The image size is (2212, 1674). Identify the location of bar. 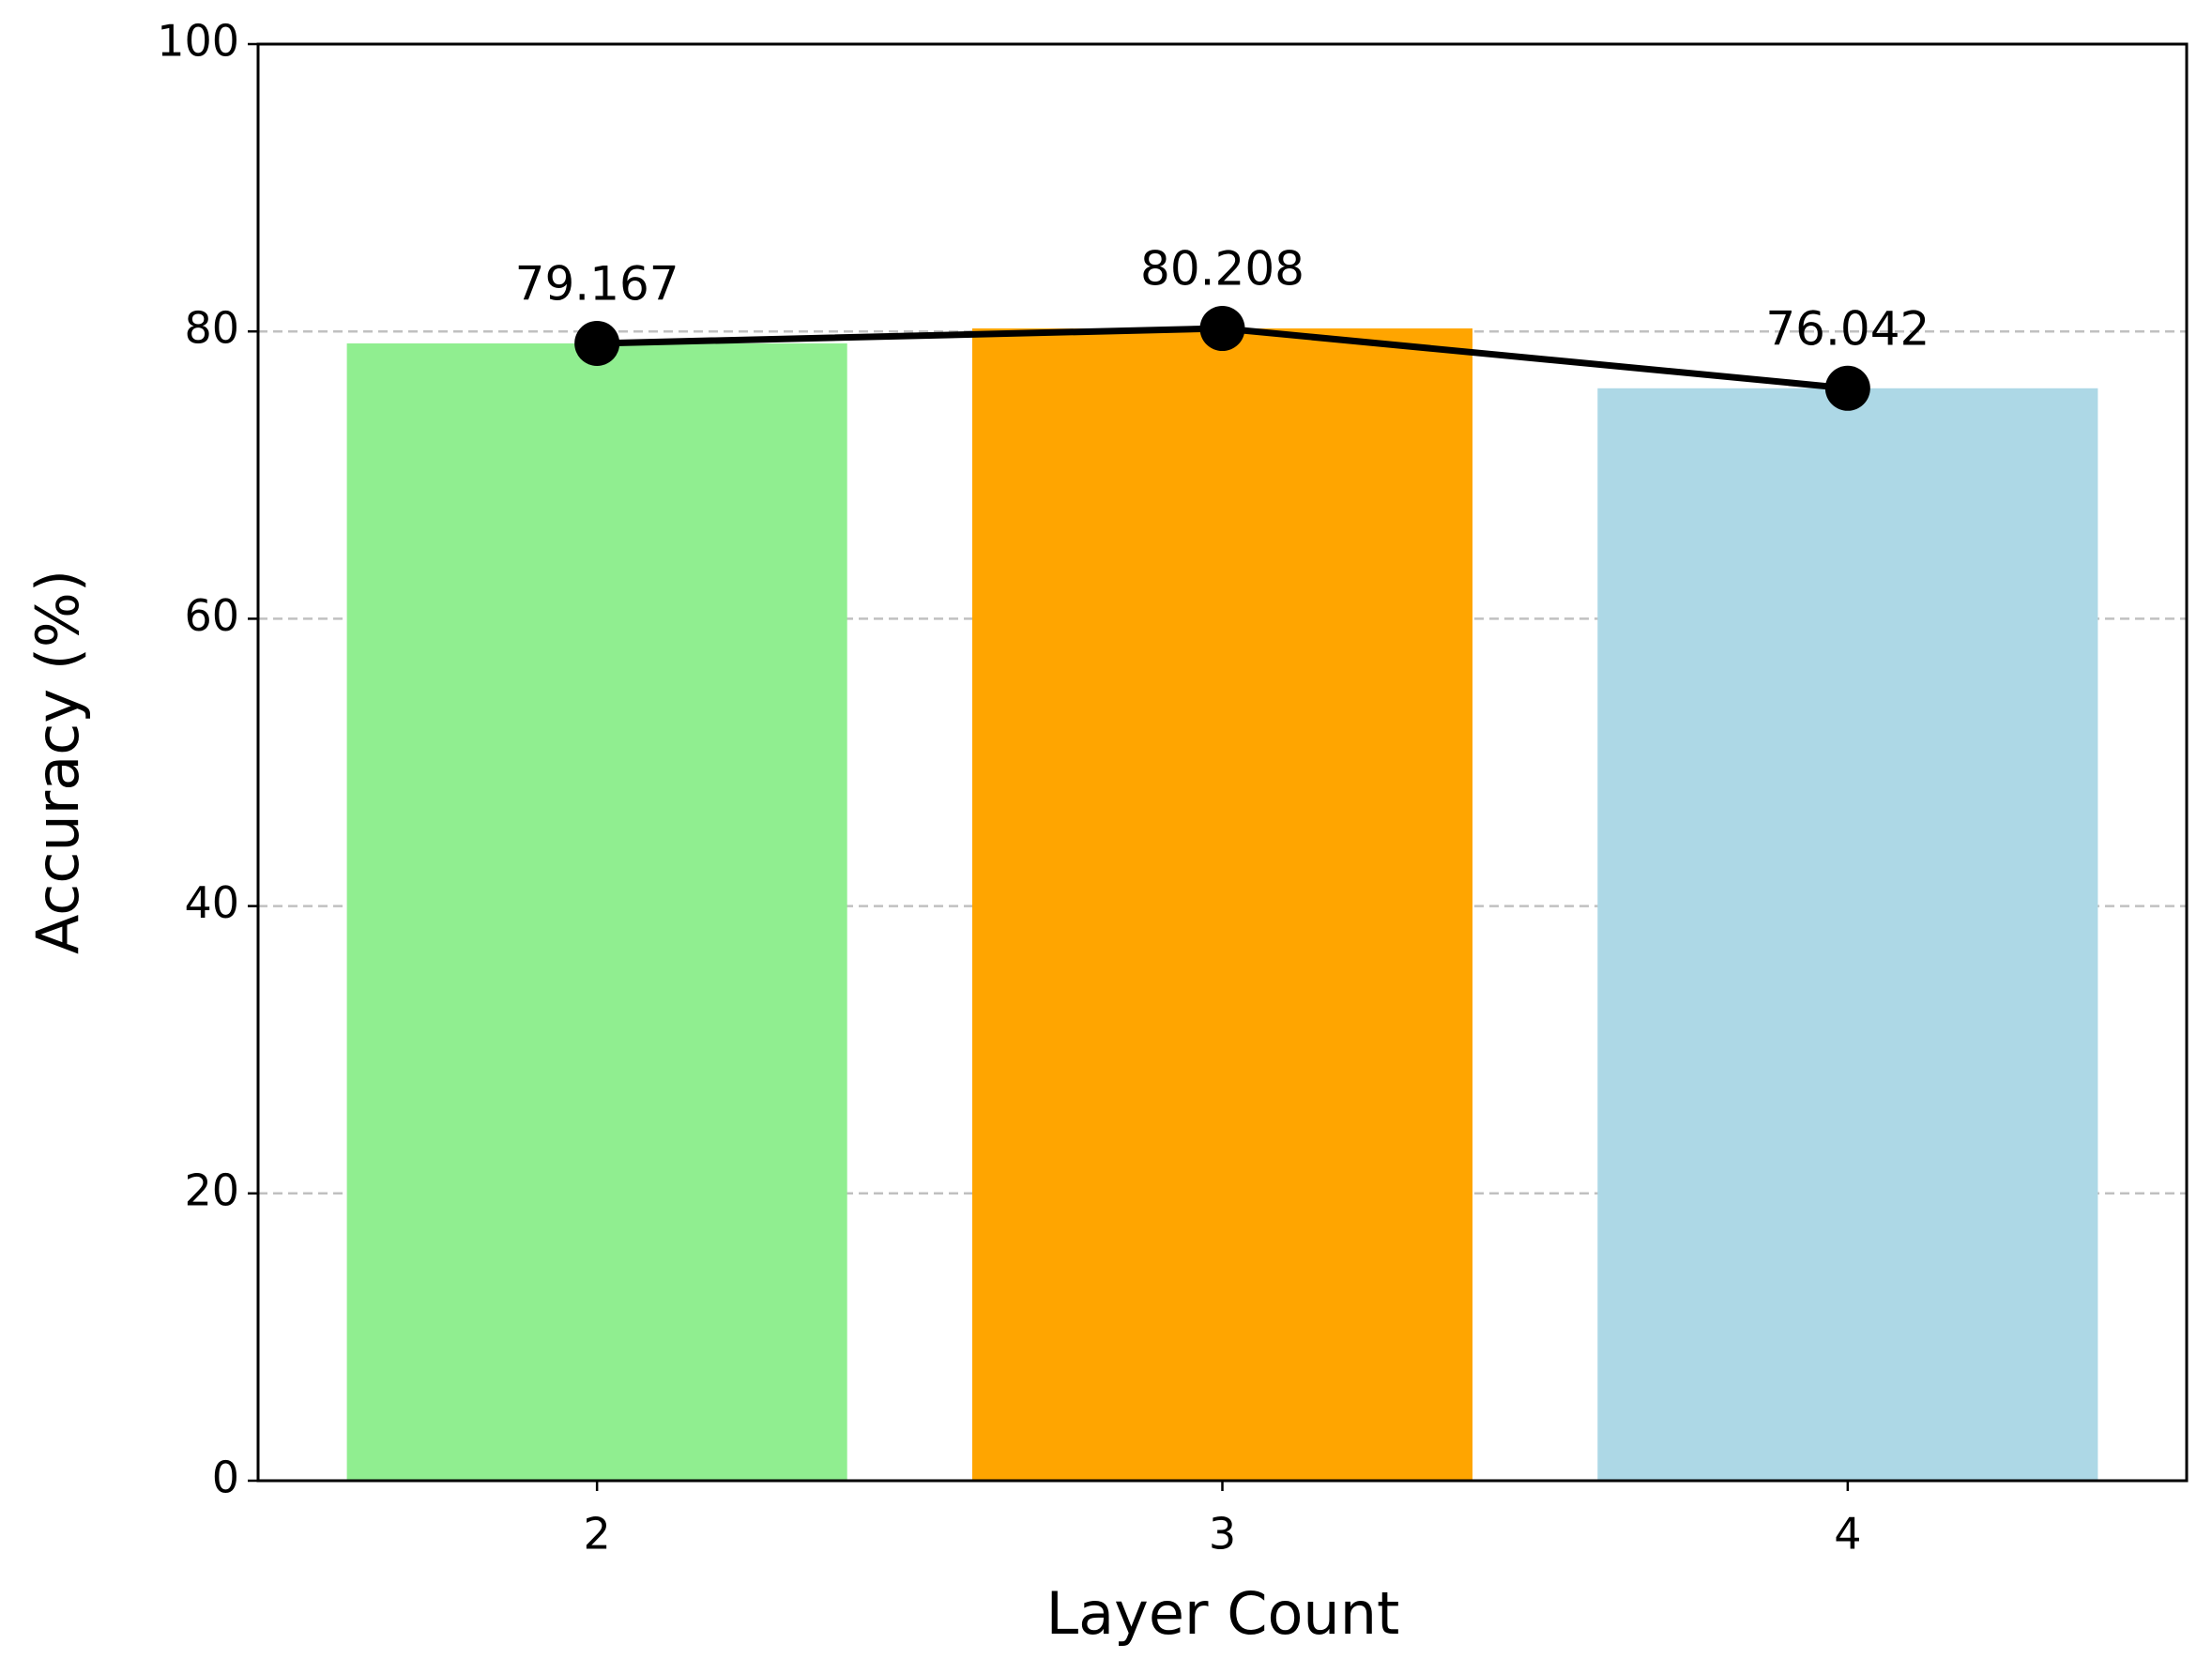
(1847, 934).